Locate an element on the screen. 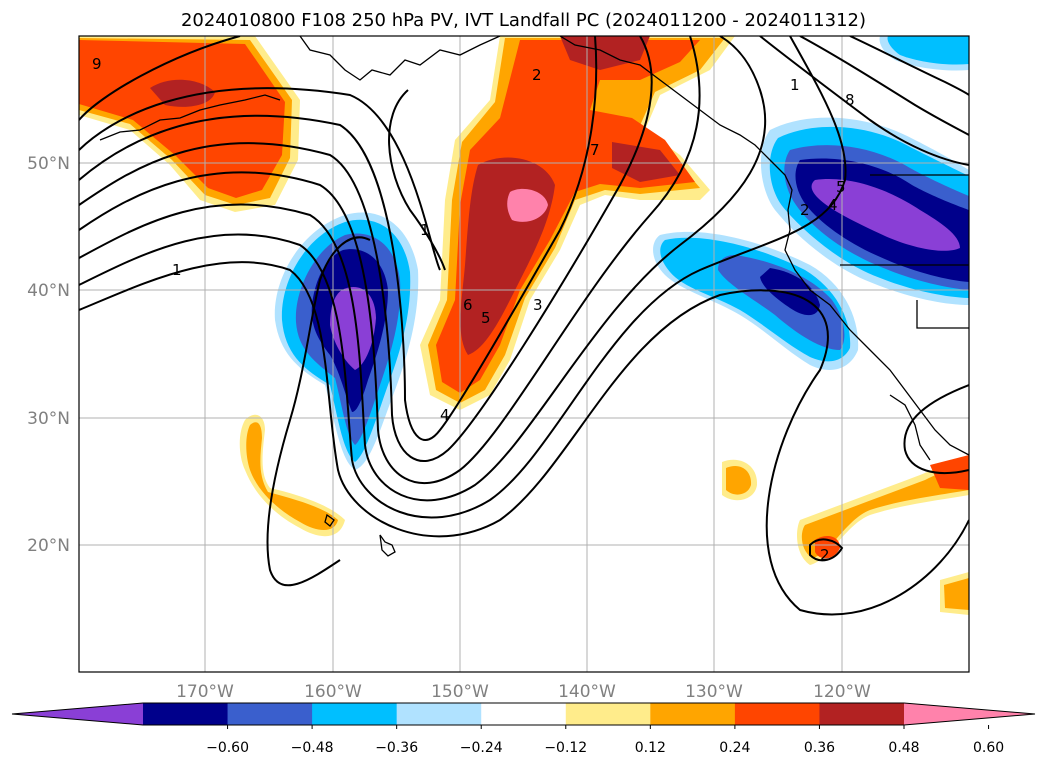 This screenshot has height=765, width=1047. colorbar-outline is located at coordinates (523, 714).